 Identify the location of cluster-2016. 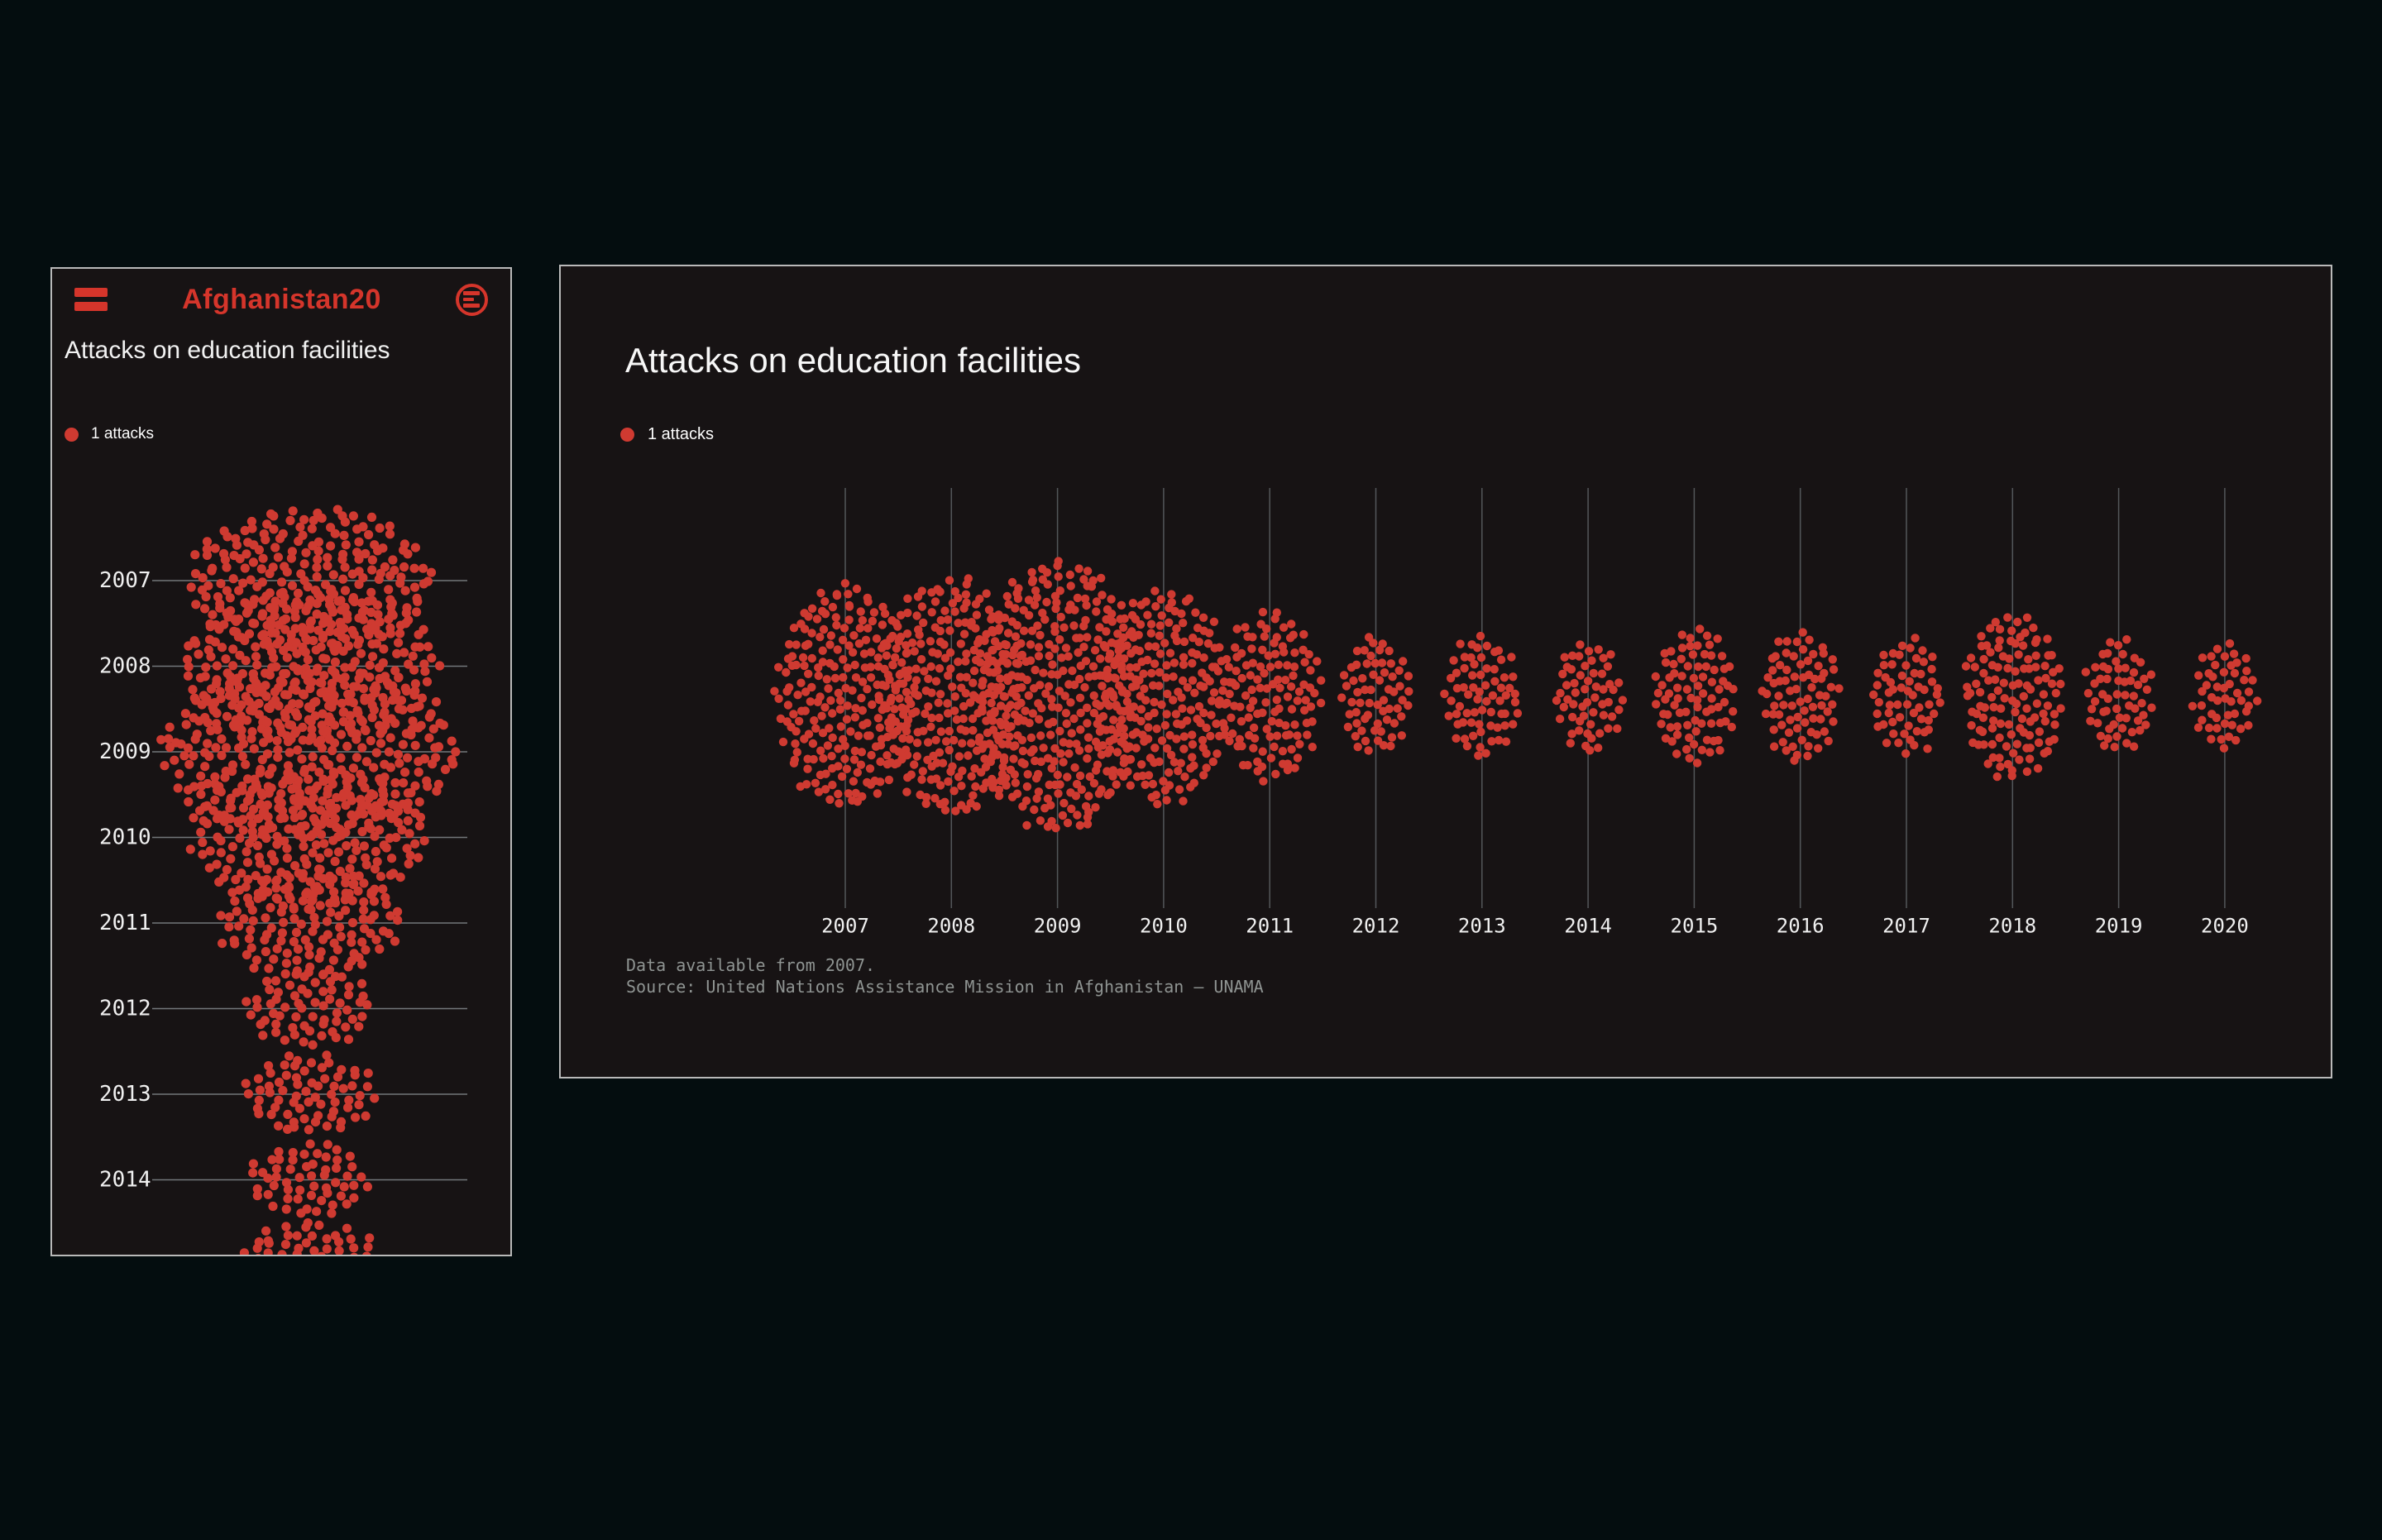
(1801, 696).